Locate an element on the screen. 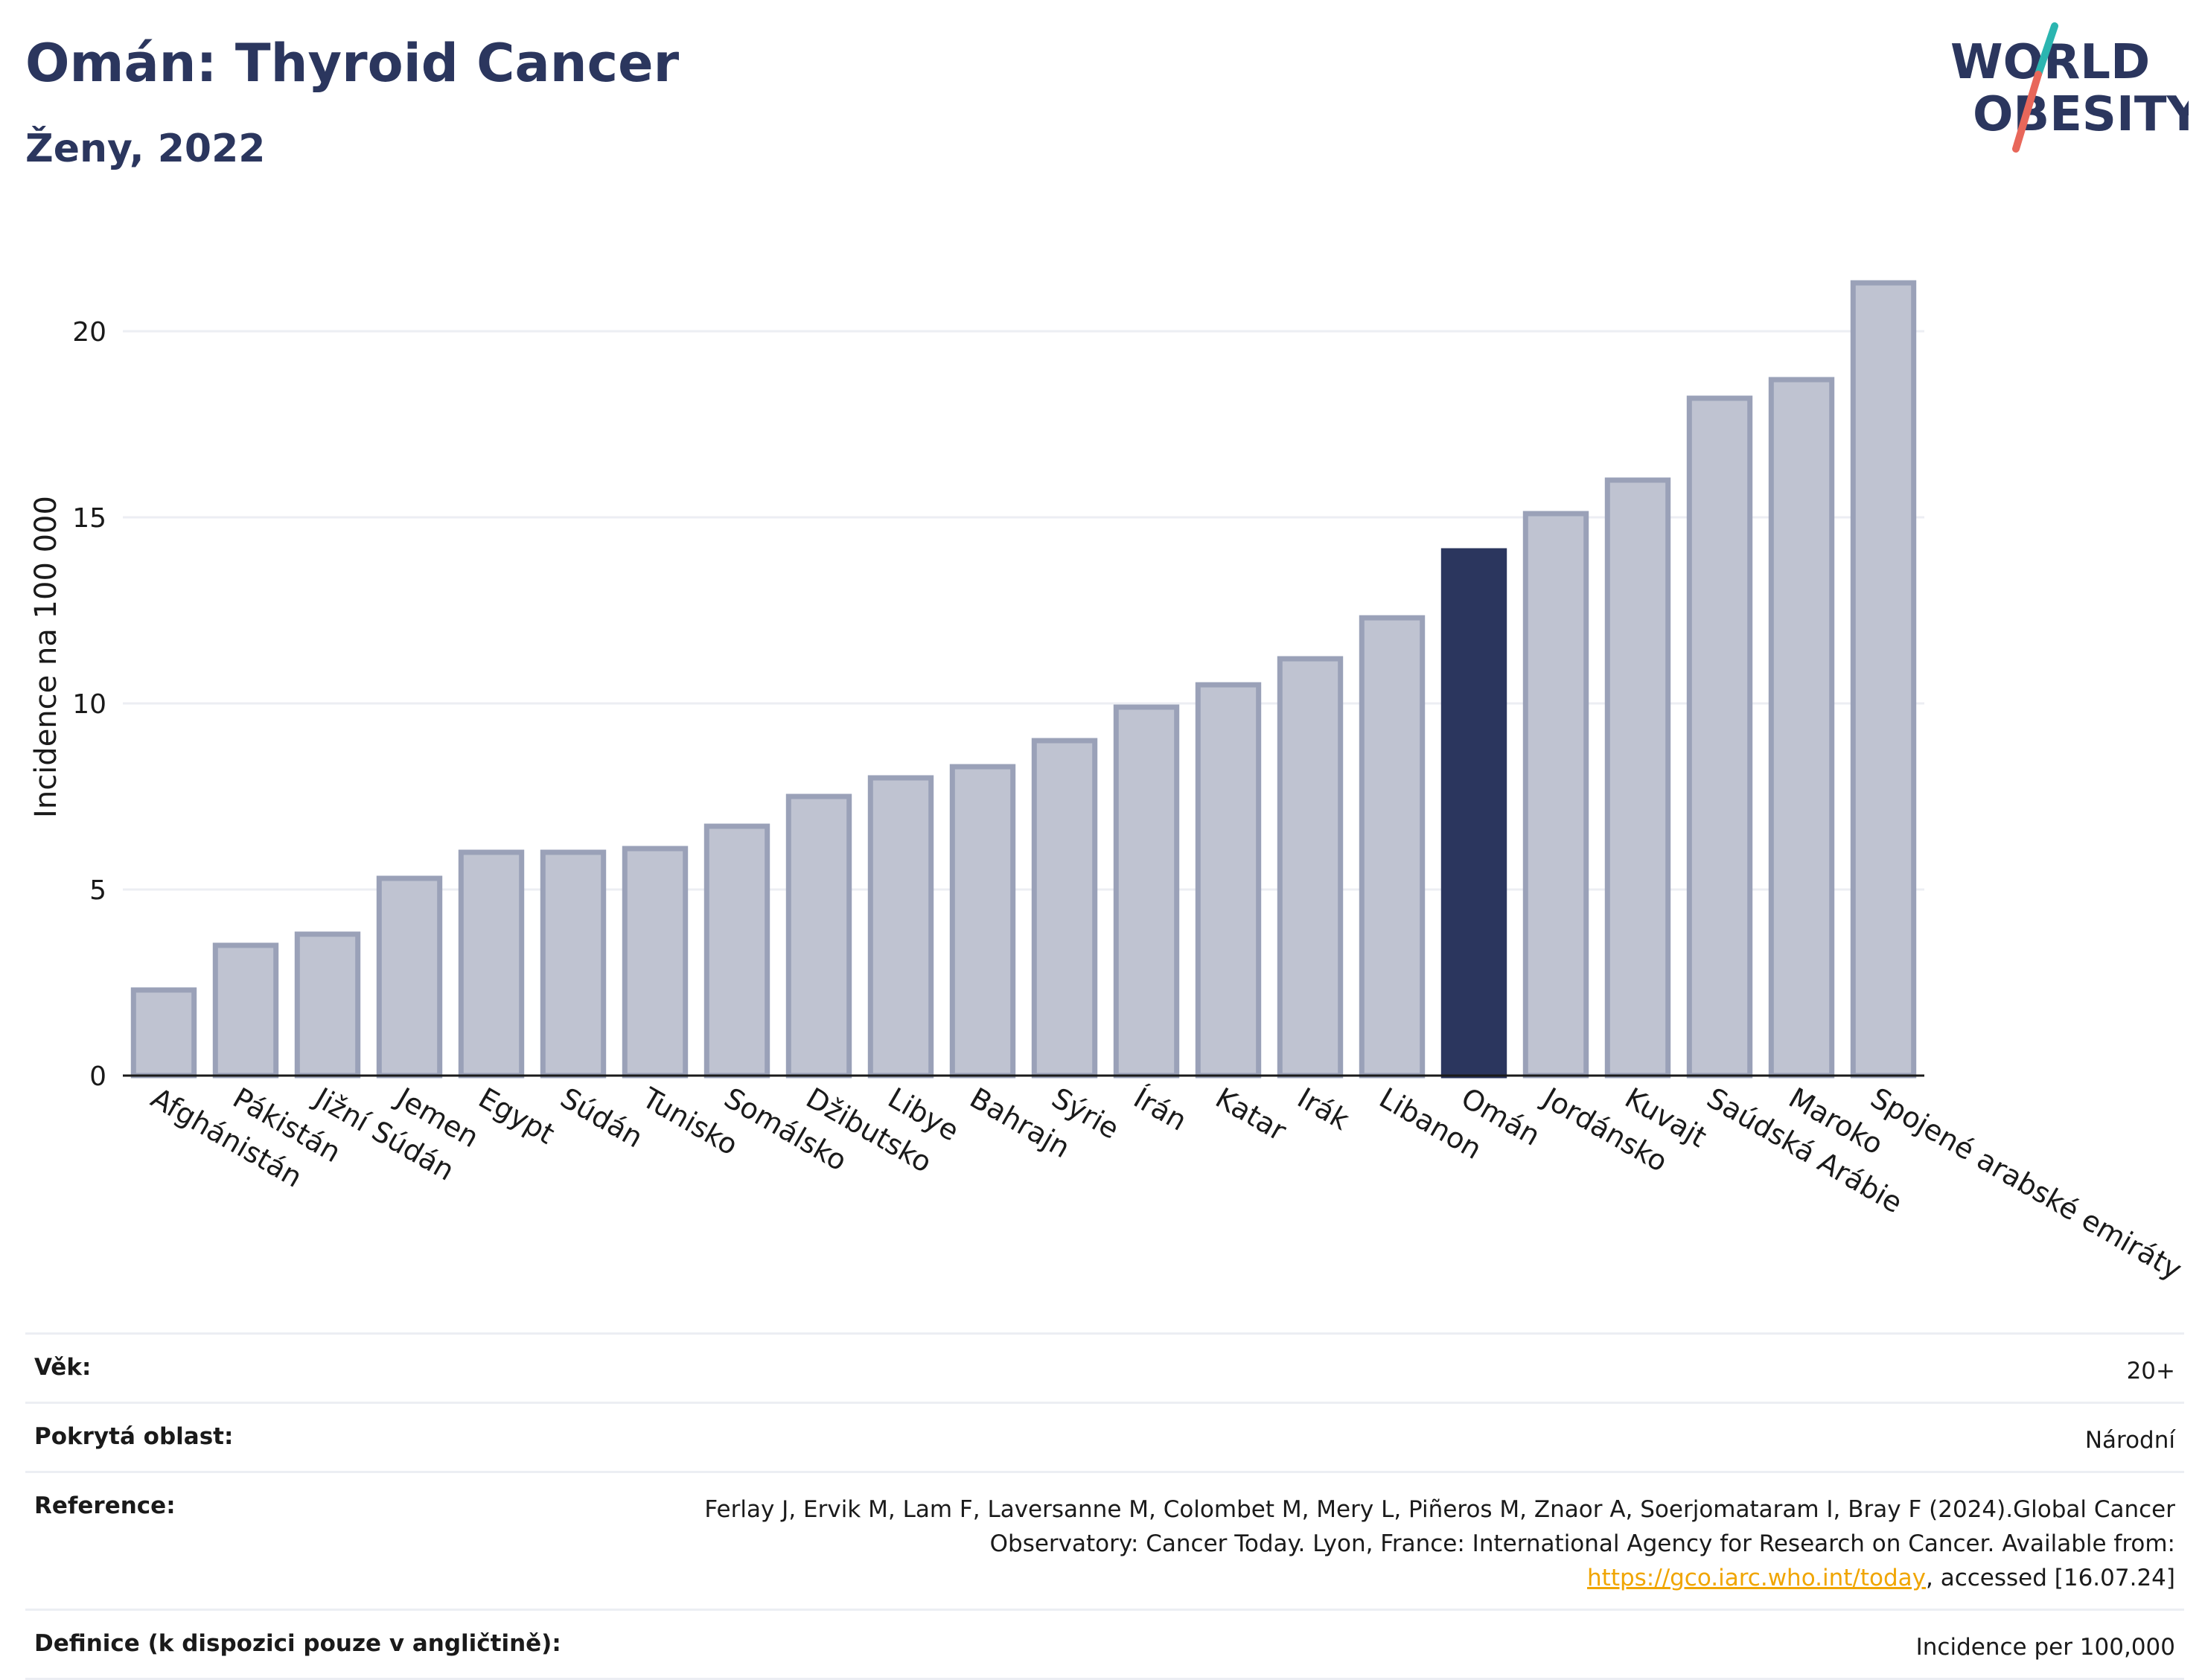 The width and height of the screenshot is (2202, 1680). info-value-coverage: Národní is located at coordinates (2129, 1440).